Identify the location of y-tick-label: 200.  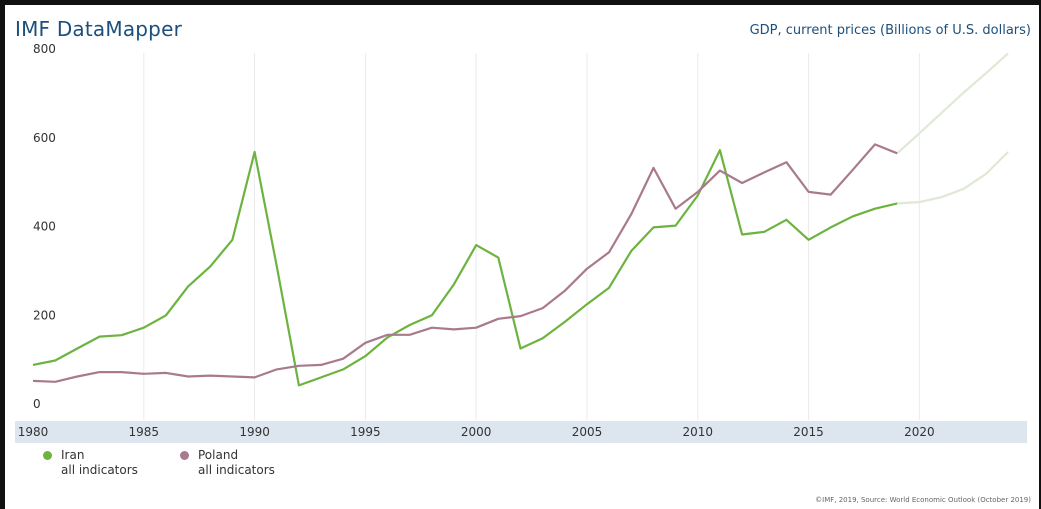
(44, 315).